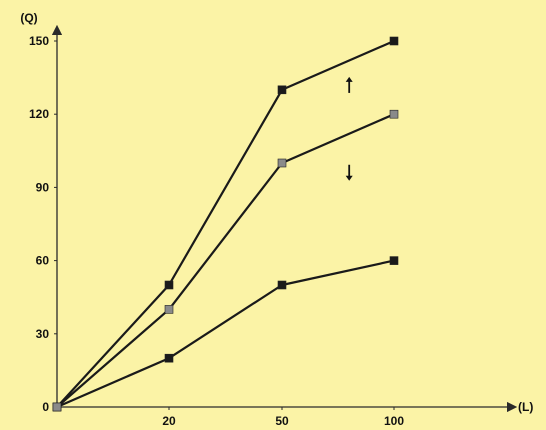 The image size is (546, 430). Describe the element at coordinates (349, 128) in the screenshot. I see `annotations` at that location.